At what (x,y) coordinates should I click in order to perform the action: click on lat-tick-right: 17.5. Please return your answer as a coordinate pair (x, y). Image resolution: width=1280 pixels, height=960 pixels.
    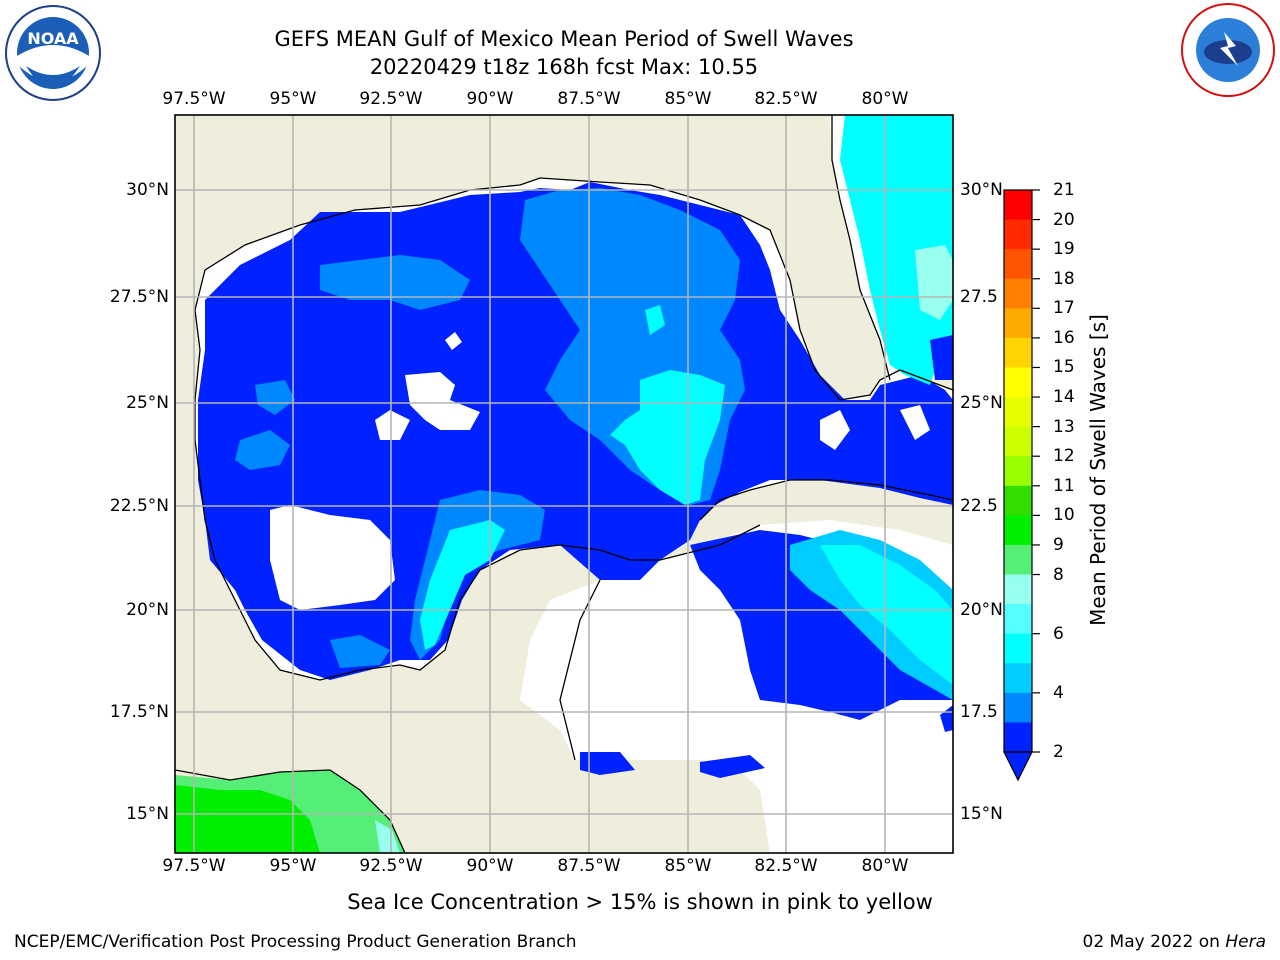
    Looking at the image, I should click on (979, 712).